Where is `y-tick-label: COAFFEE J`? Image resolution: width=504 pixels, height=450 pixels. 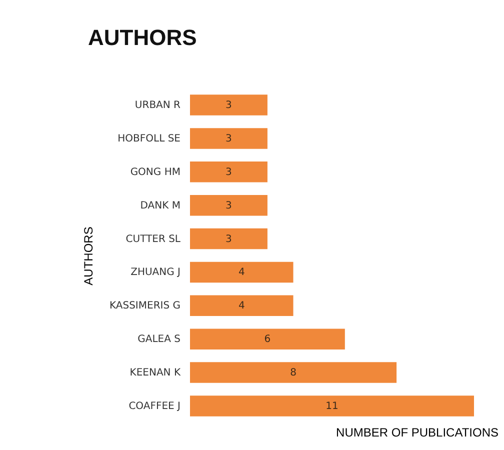 y-tick-label: COAFFEE J is located at coordinates (154, 406).